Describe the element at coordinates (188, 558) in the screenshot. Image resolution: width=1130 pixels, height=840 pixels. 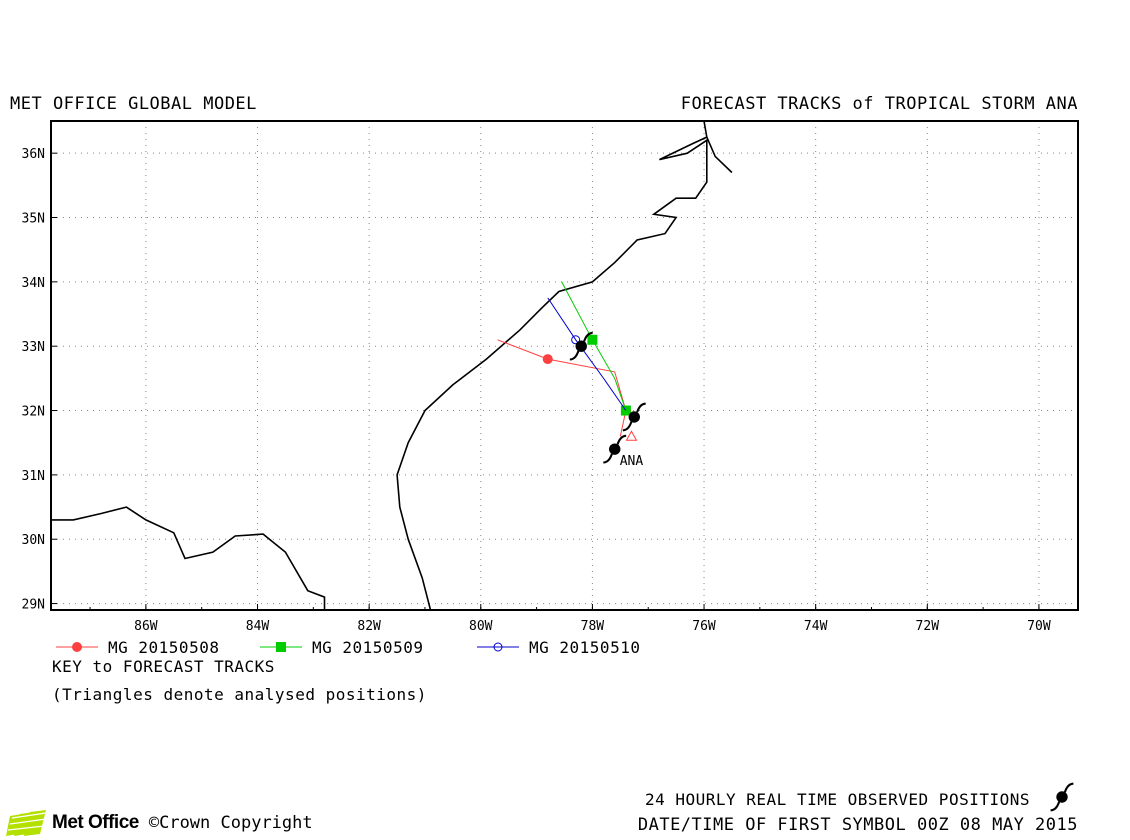
I see `coastline-gulf` at that location.